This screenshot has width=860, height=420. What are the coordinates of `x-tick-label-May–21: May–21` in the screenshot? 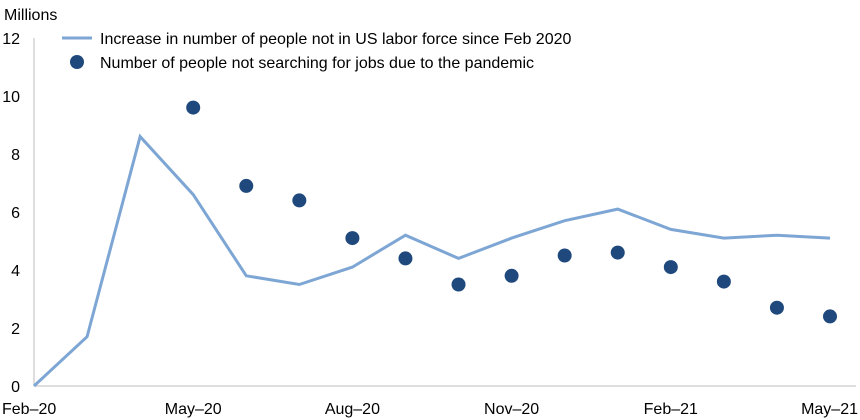 It's located at (829, 409).